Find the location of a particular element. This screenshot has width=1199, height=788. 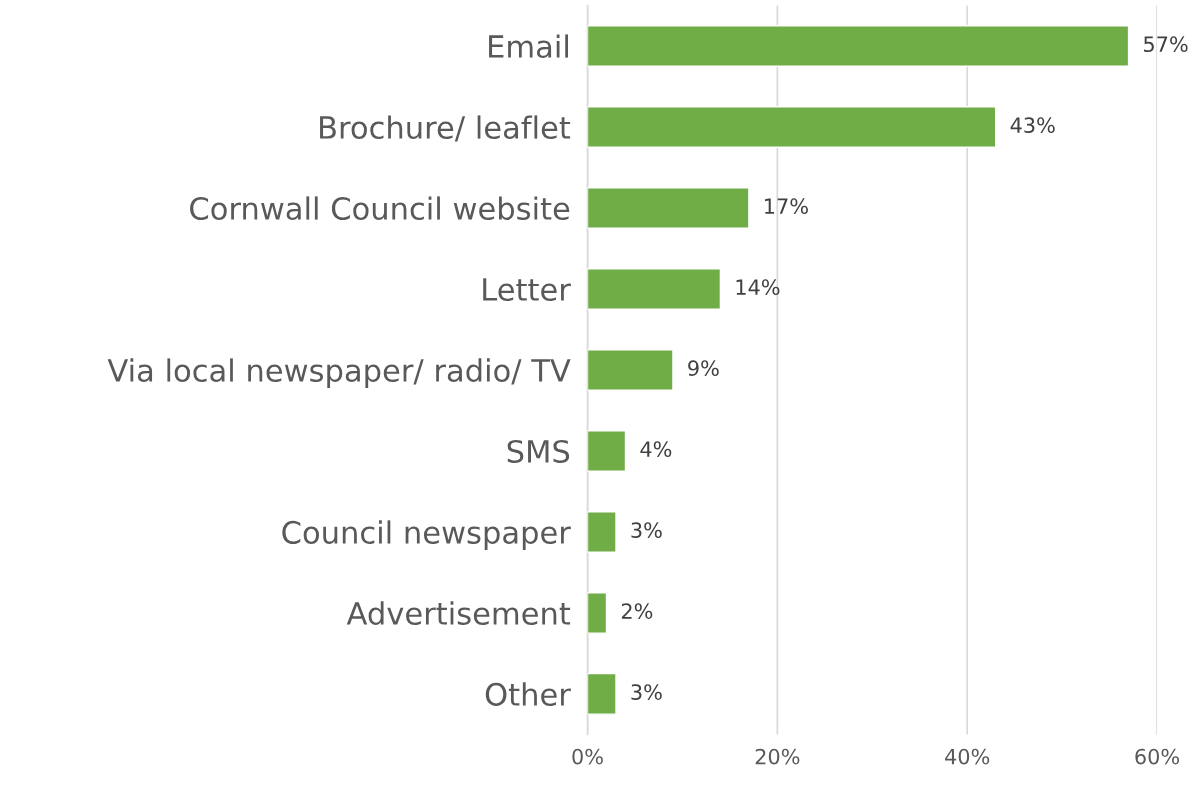

x-tick-label: 0% is located at coordinates (587, 756).